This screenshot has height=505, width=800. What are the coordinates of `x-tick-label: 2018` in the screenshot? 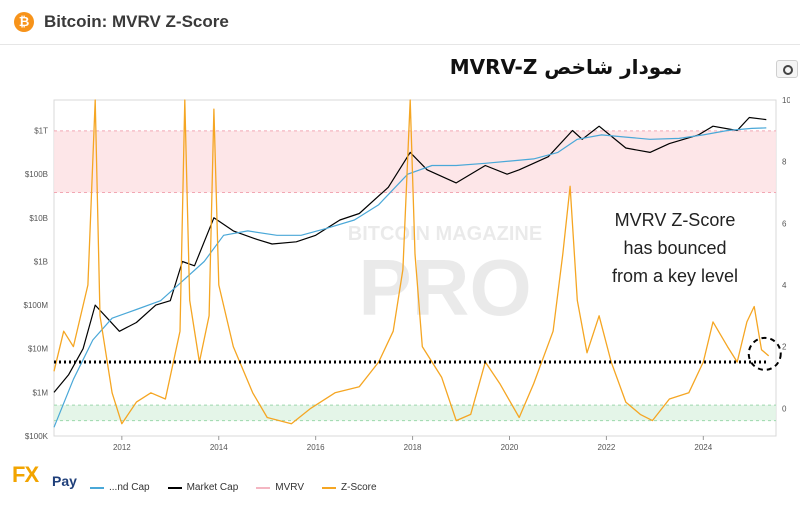 It's located at (413, 447).